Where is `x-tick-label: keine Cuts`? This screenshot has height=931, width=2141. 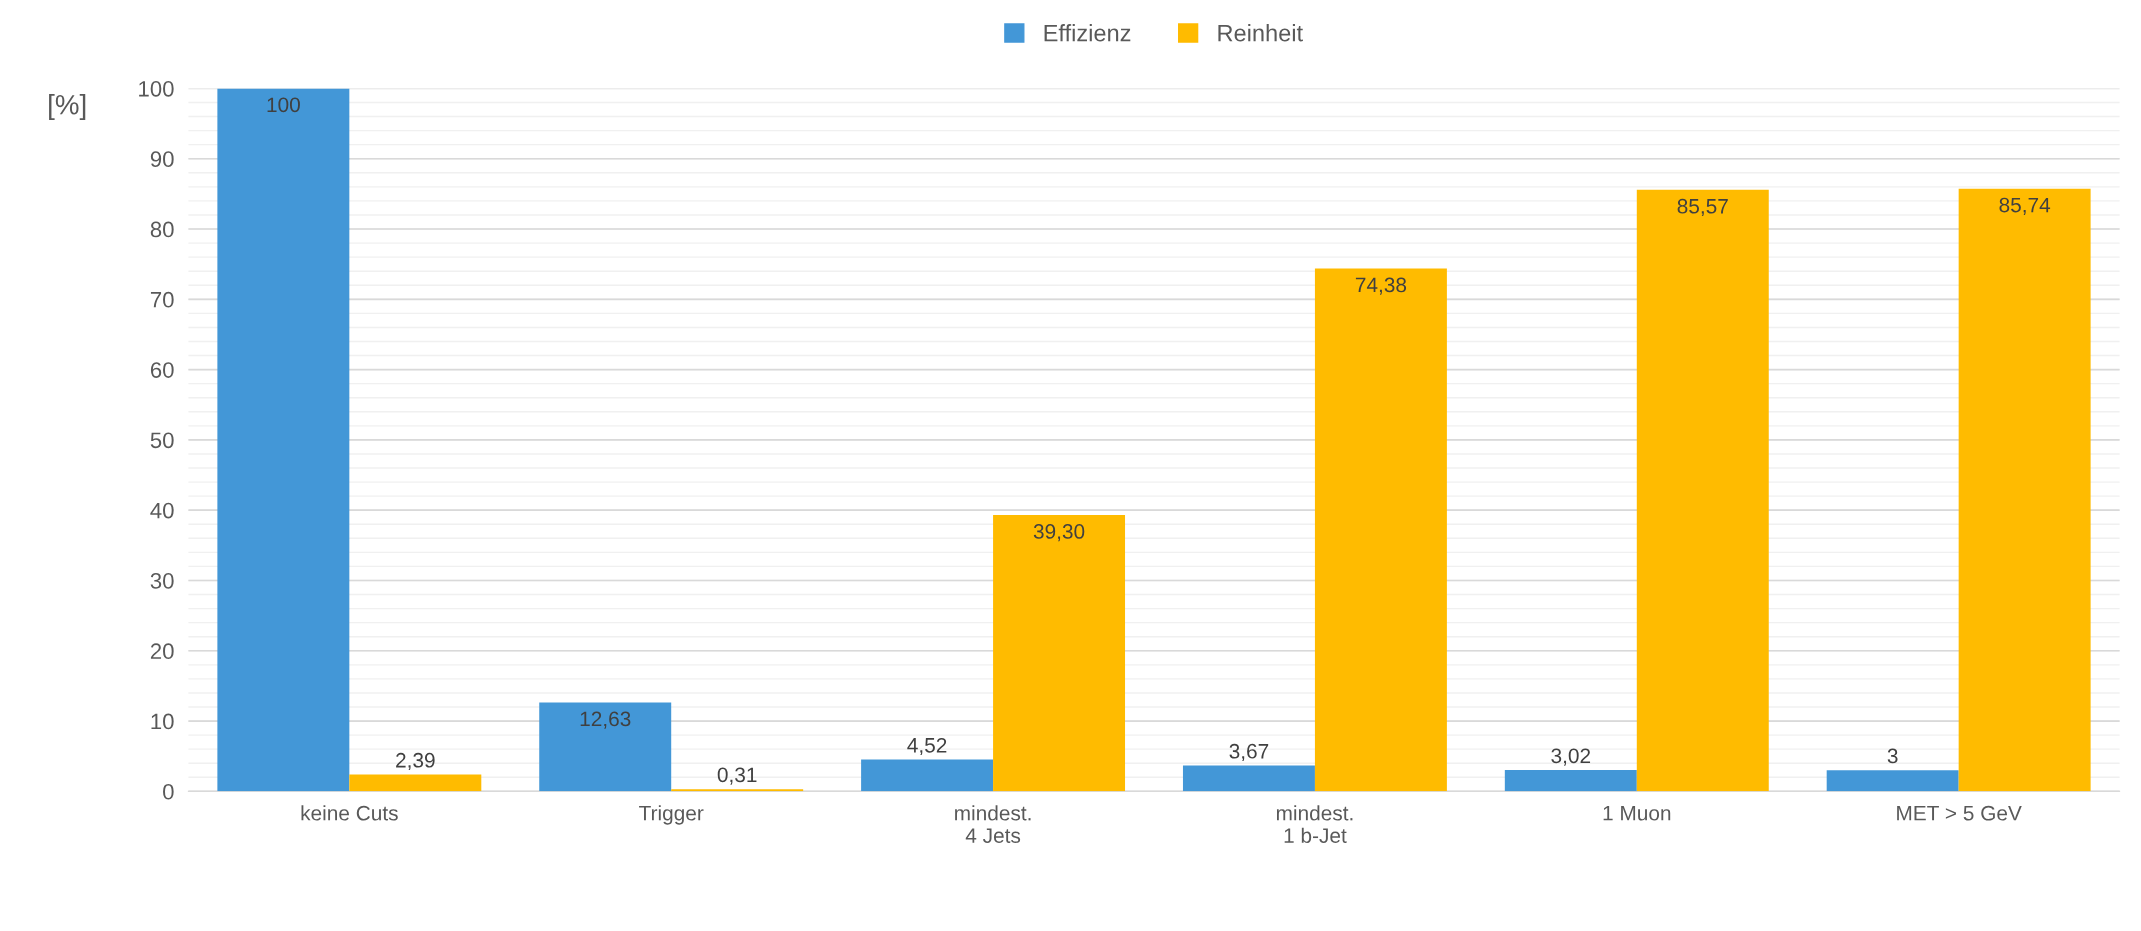 x-tick-label: keine Cuts is located at coordinates (349, 813).